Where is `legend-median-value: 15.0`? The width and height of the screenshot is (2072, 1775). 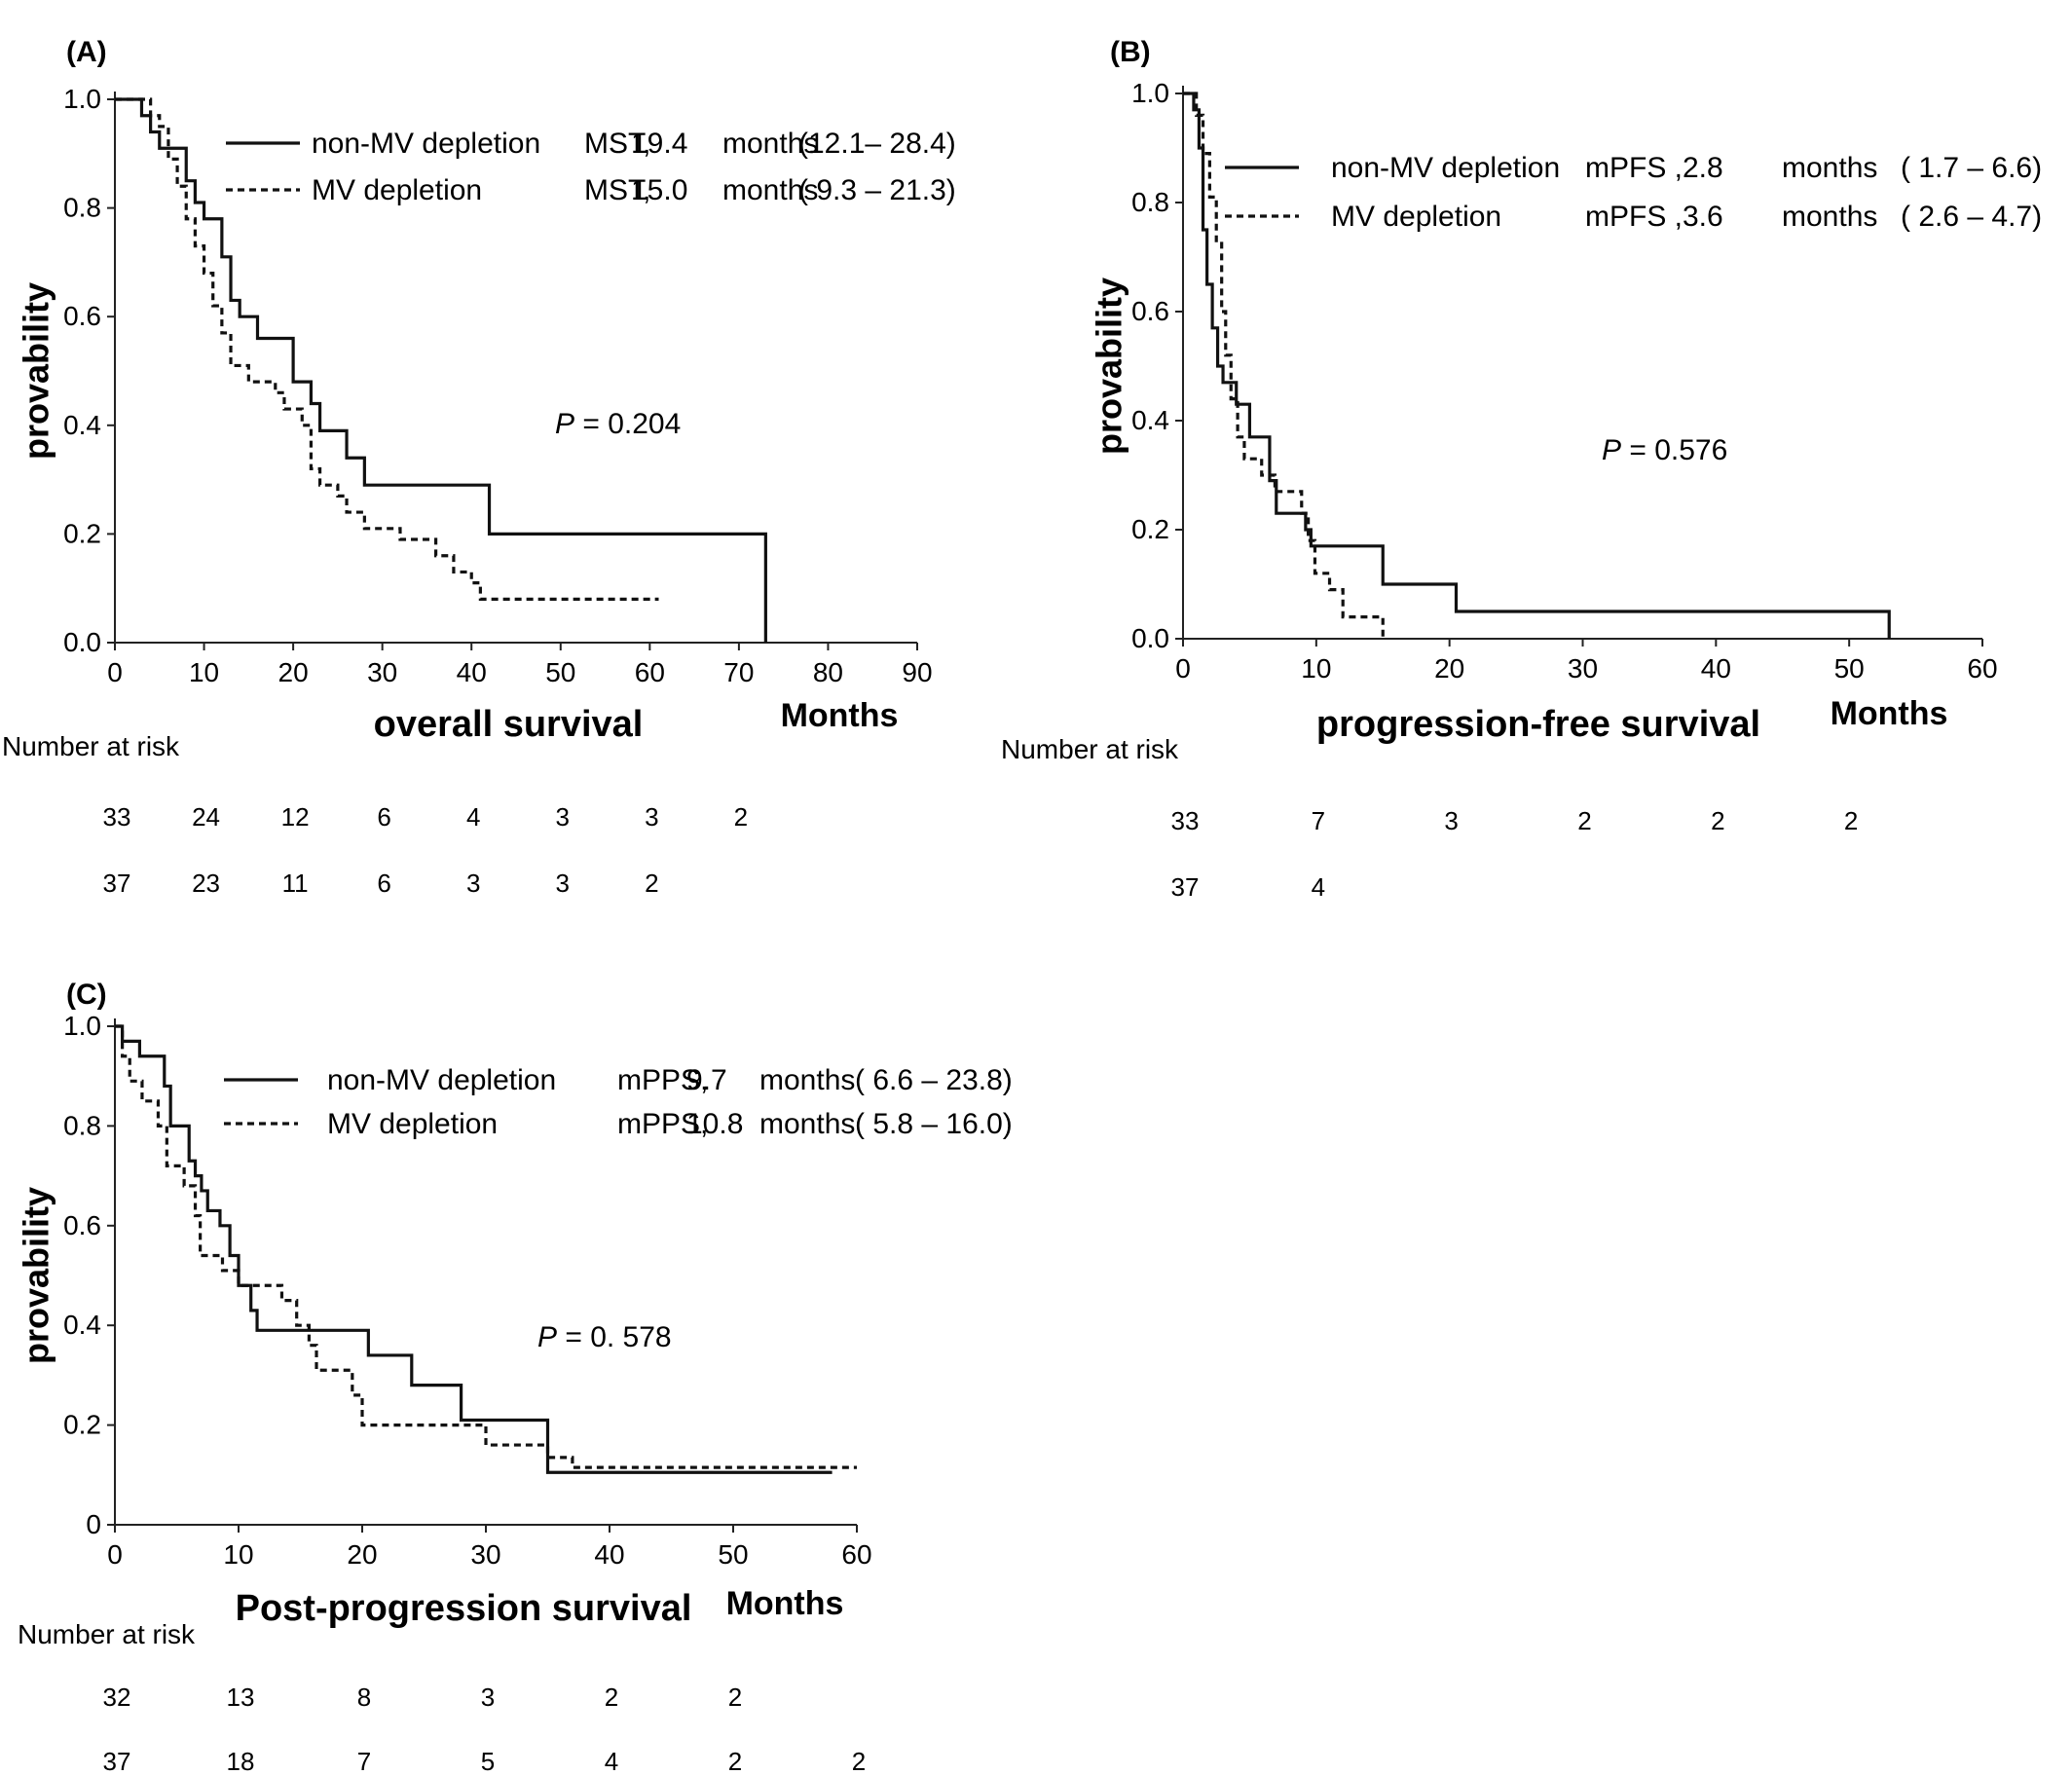 legend-median-value: 15.0 is located at coordinates (659, 190).